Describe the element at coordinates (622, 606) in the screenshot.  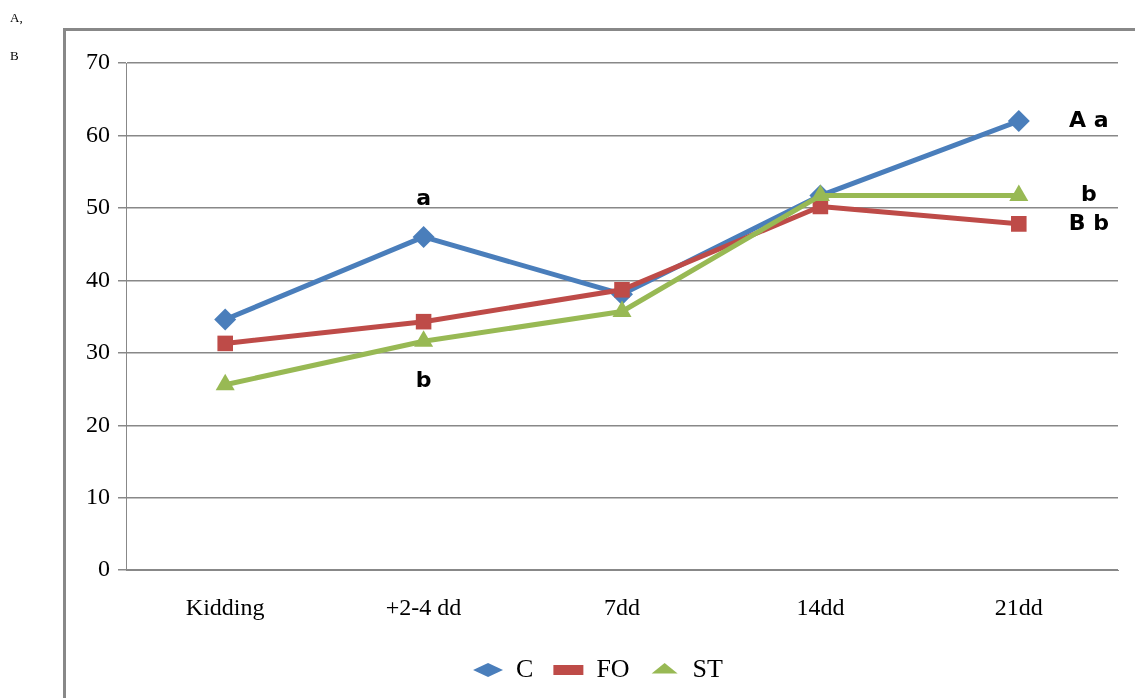
I see `x-tick-label: 7dd` at that location.